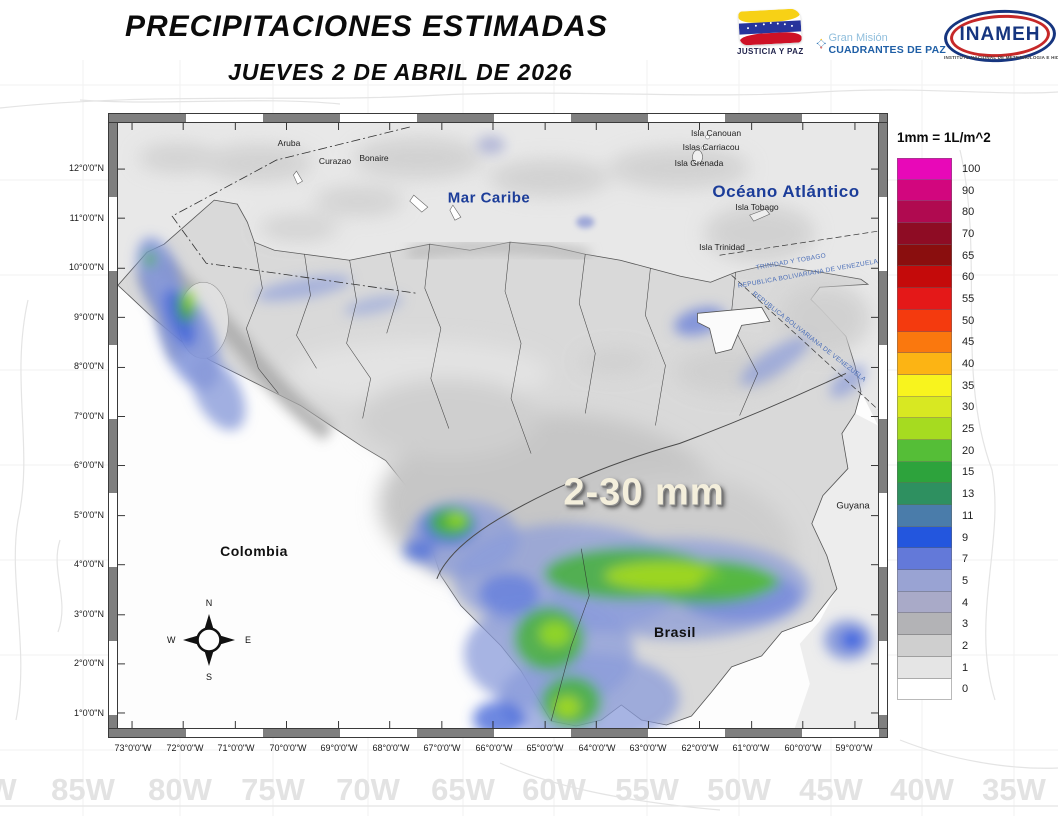  Describe the element at coordinates (858, 38) in the screenshot. I see `mision-line1: Gran Misión` at that location.